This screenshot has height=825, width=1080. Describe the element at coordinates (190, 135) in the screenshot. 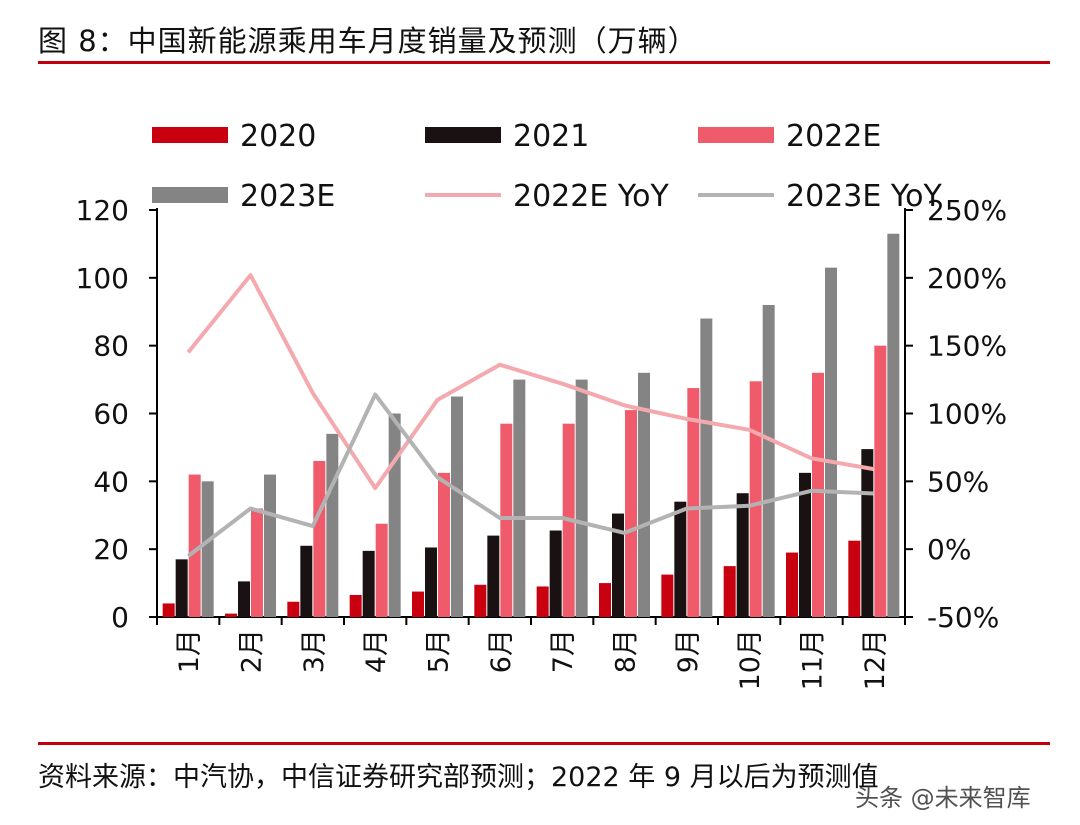

I see `legend-2020-swatch` at that location.